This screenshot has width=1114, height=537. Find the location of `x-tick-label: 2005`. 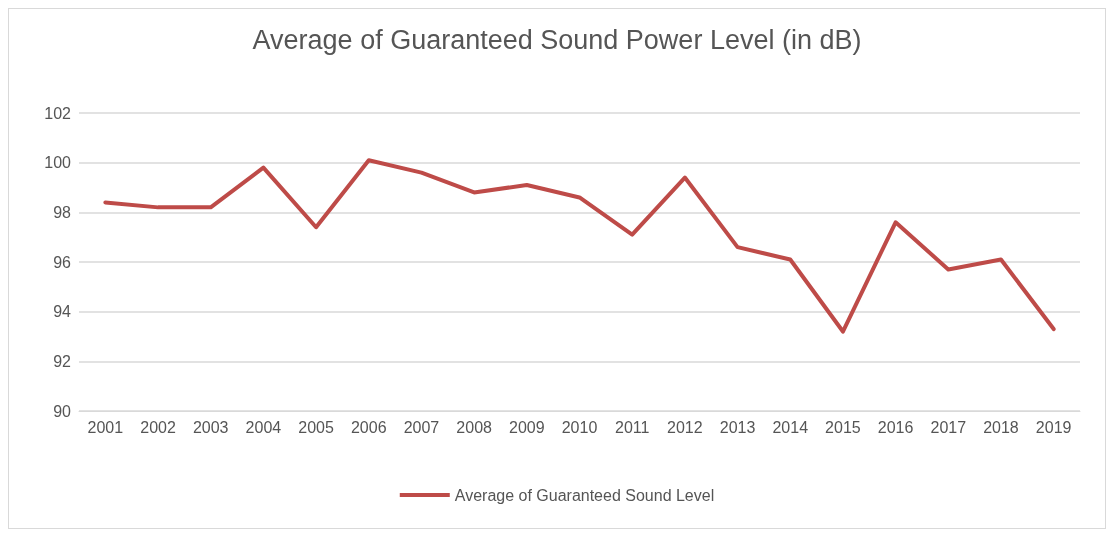

x-tick-label: 2005 is located at coordinates (316, 427).